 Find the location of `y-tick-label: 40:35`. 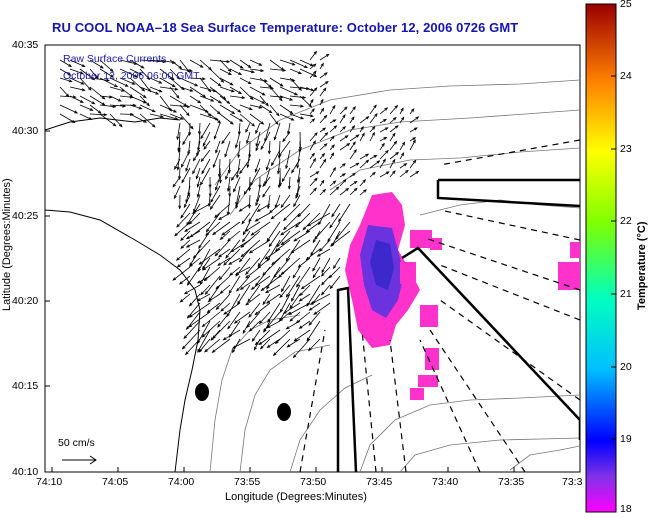

y-tick-label: 40:35 is located at coordinates (25, 45).